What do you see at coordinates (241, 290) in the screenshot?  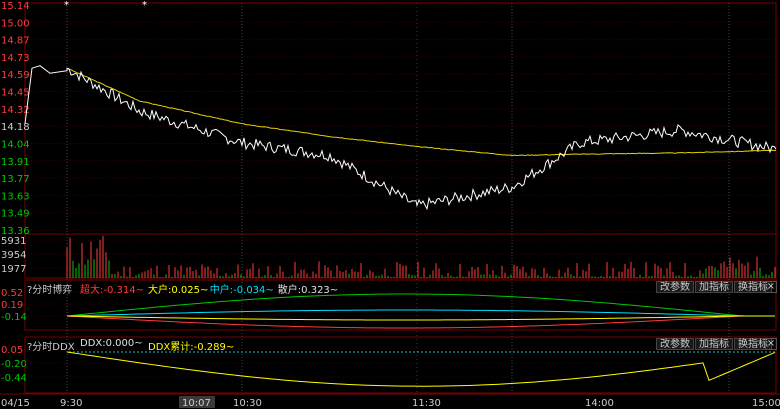 I see `ddx-panel-legend-item: 中户:-0.034~` at bounding box center [241, 290].